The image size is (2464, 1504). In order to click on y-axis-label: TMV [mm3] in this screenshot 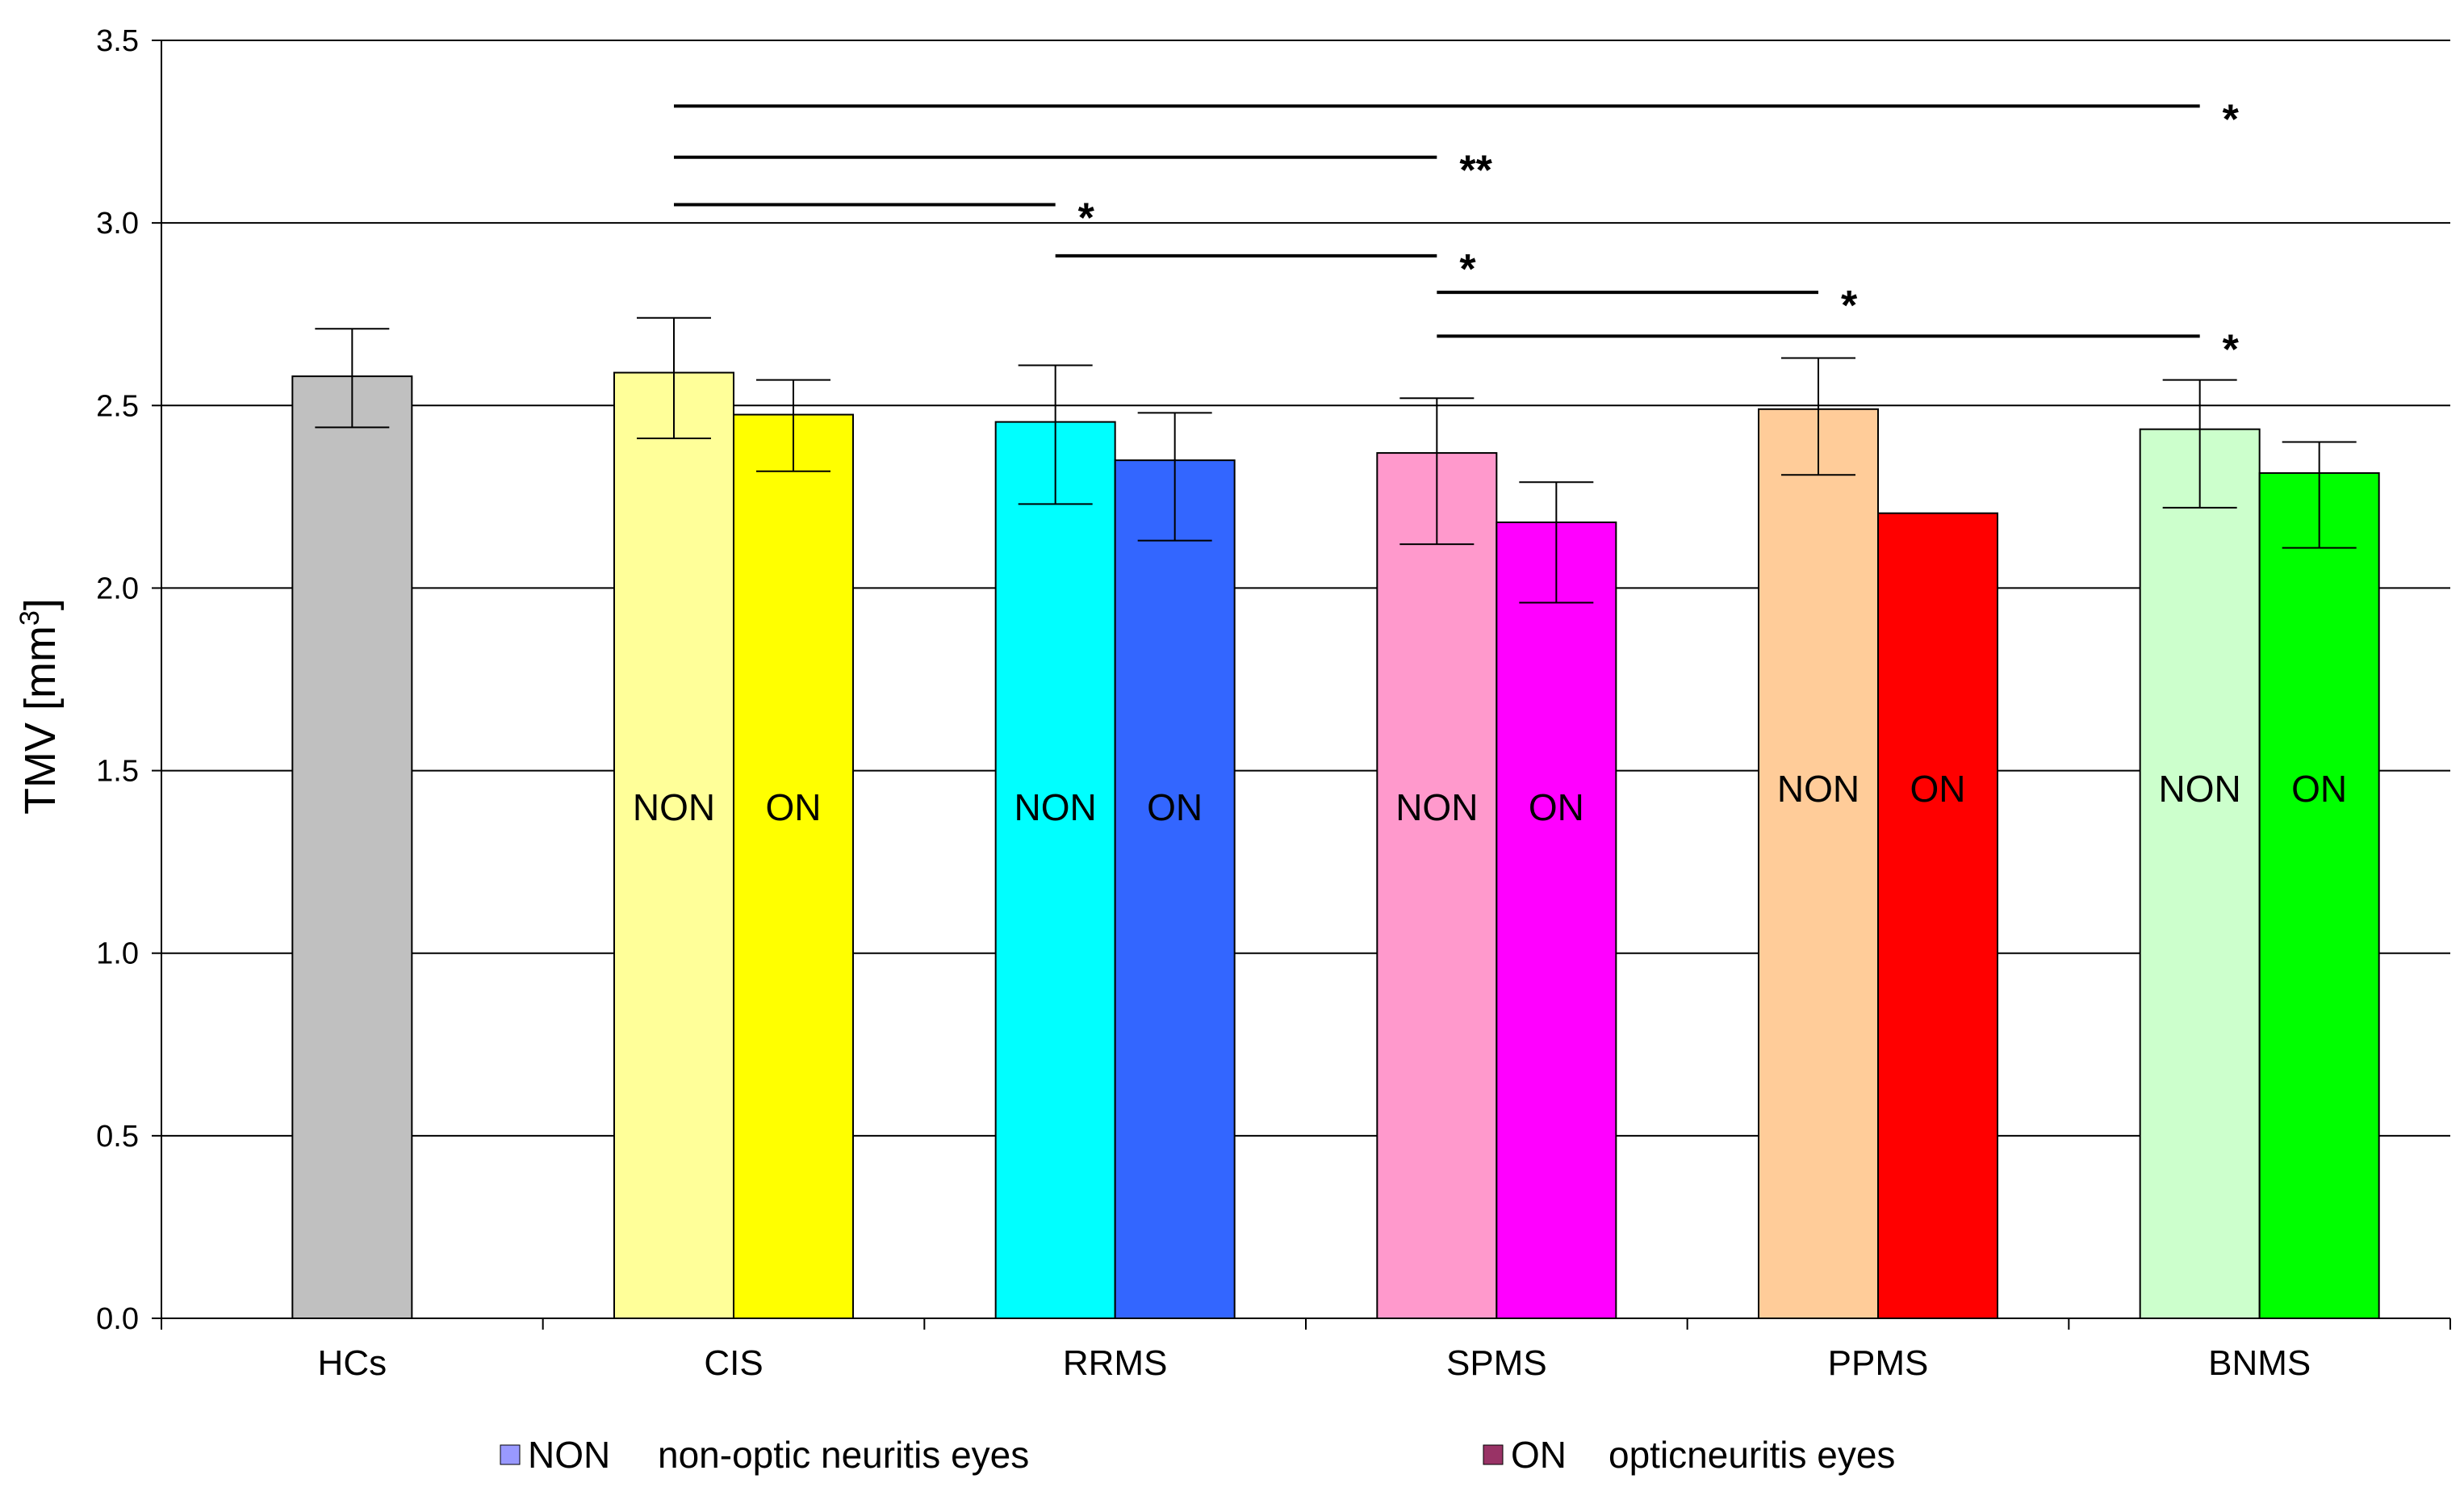, I will do `click(40, 706)`.